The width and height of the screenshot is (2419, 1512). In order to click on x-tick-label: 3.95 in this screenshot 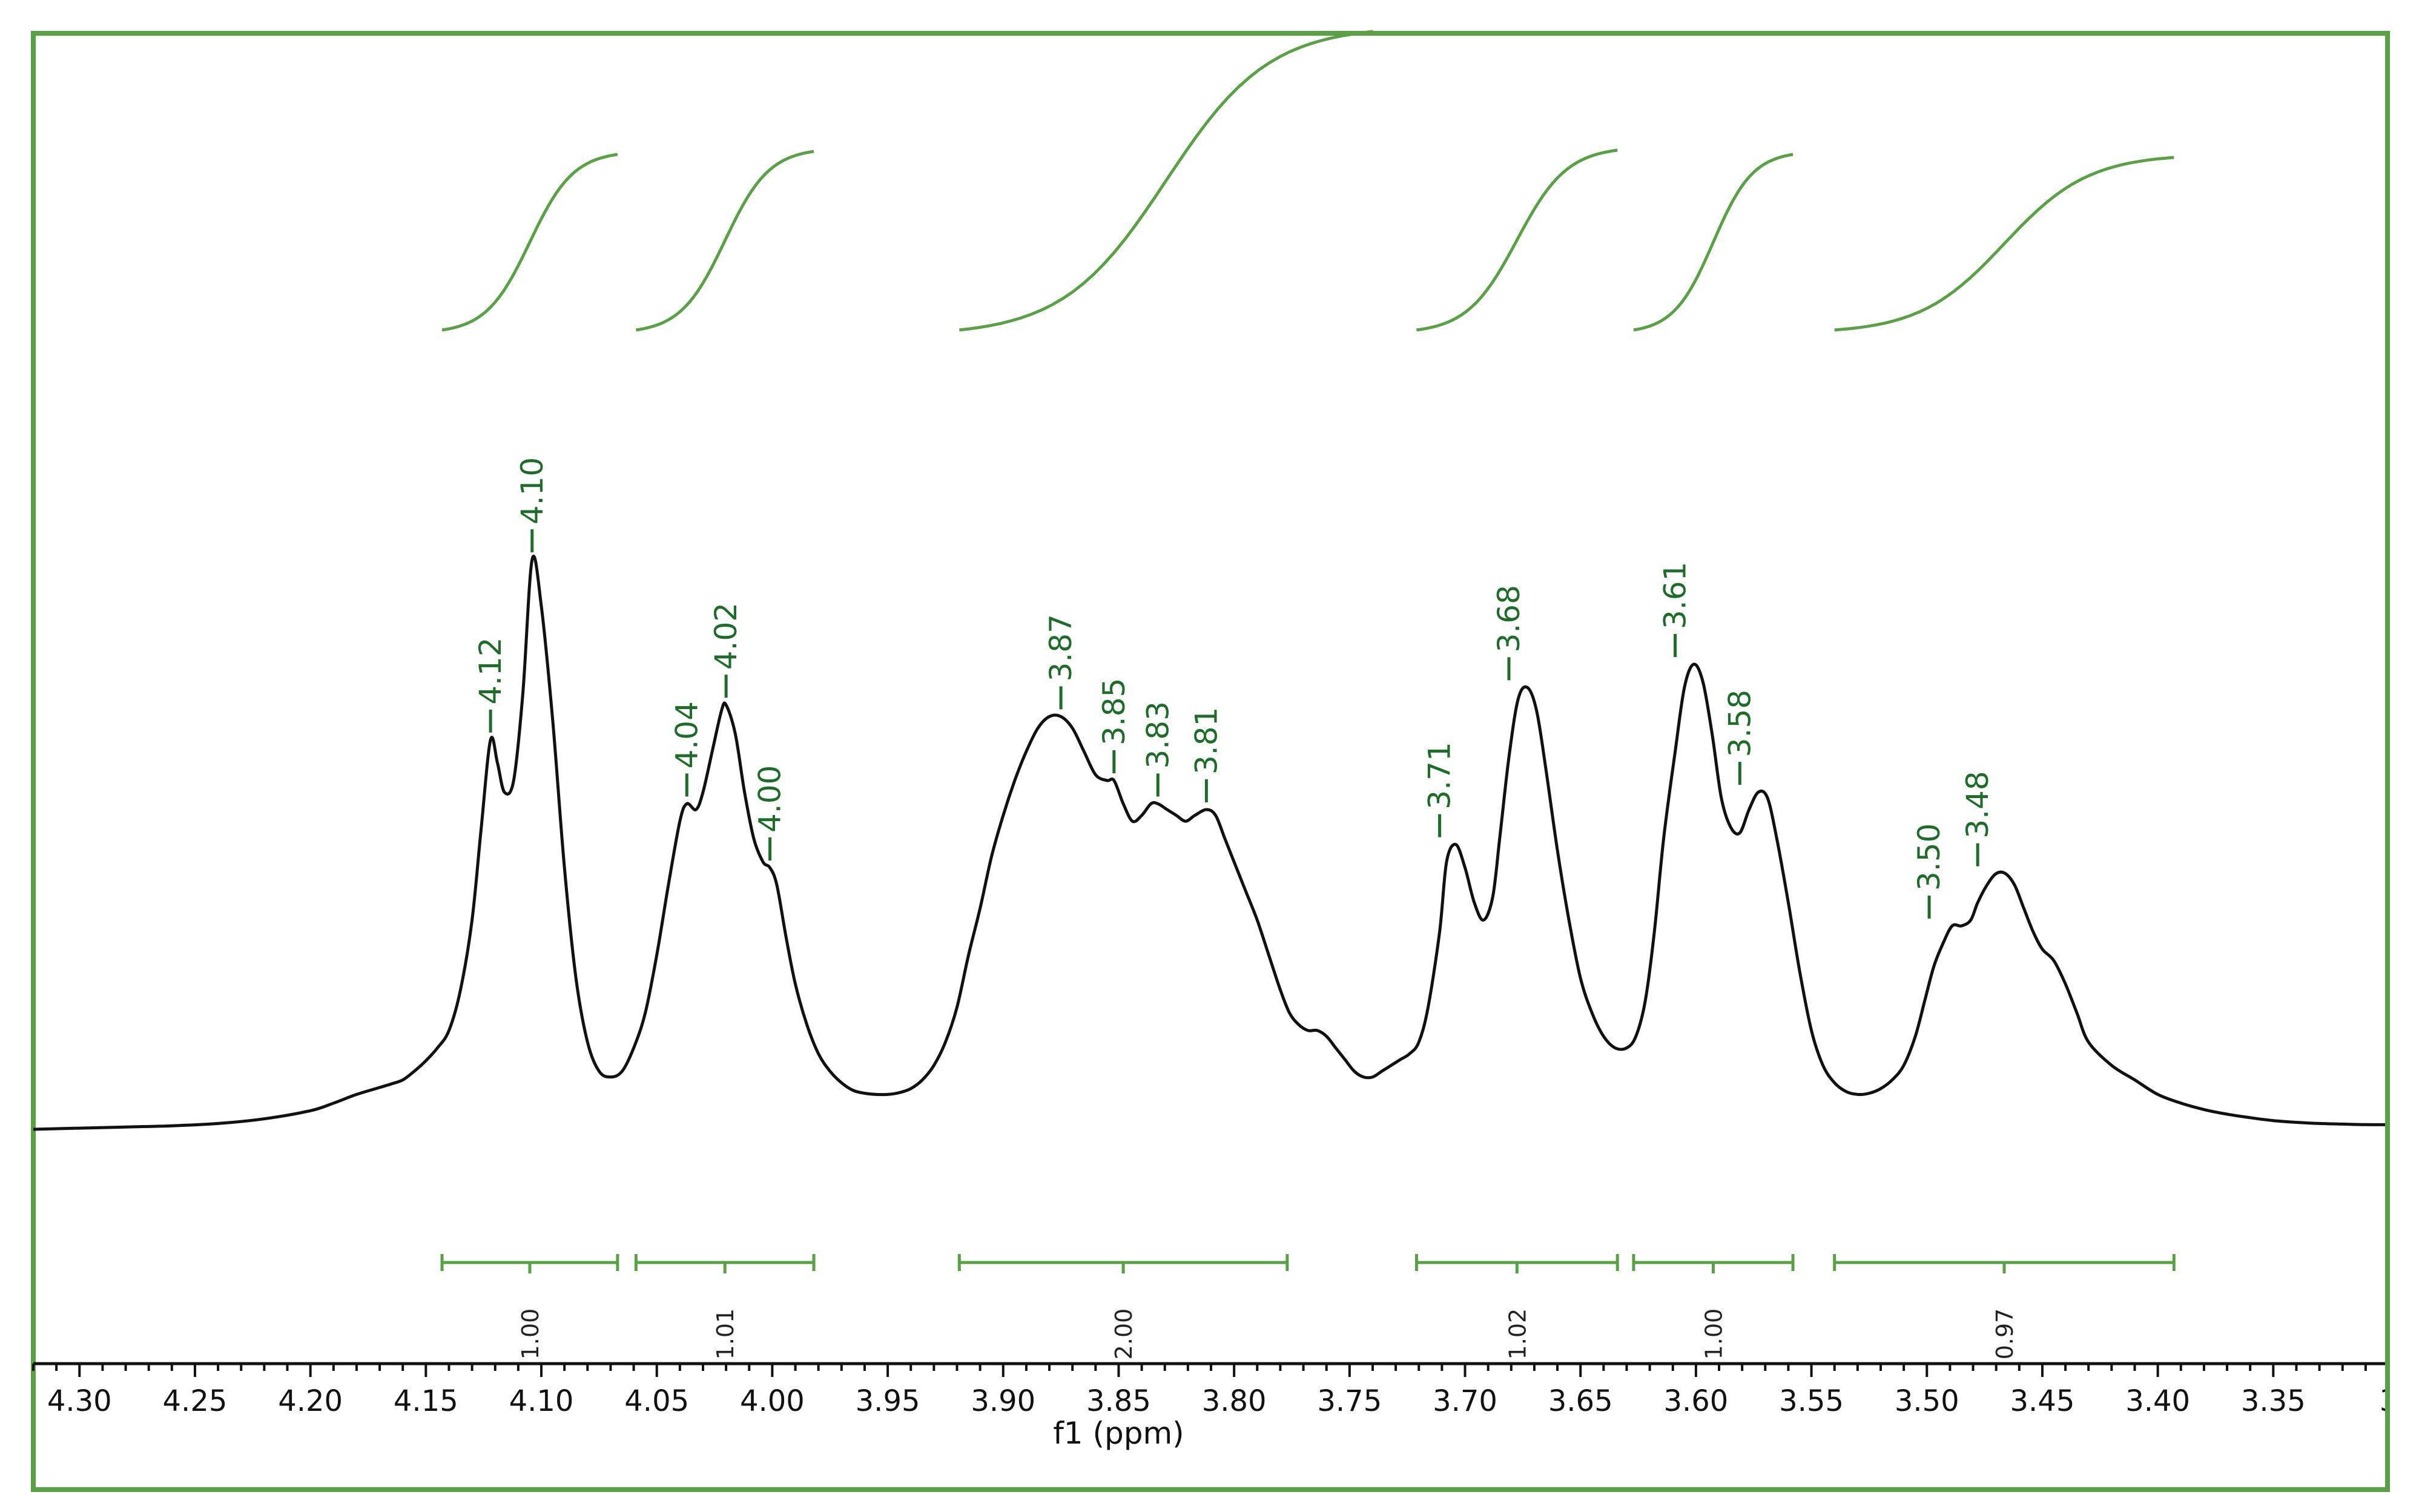, I will do `click(888, 1401)`.